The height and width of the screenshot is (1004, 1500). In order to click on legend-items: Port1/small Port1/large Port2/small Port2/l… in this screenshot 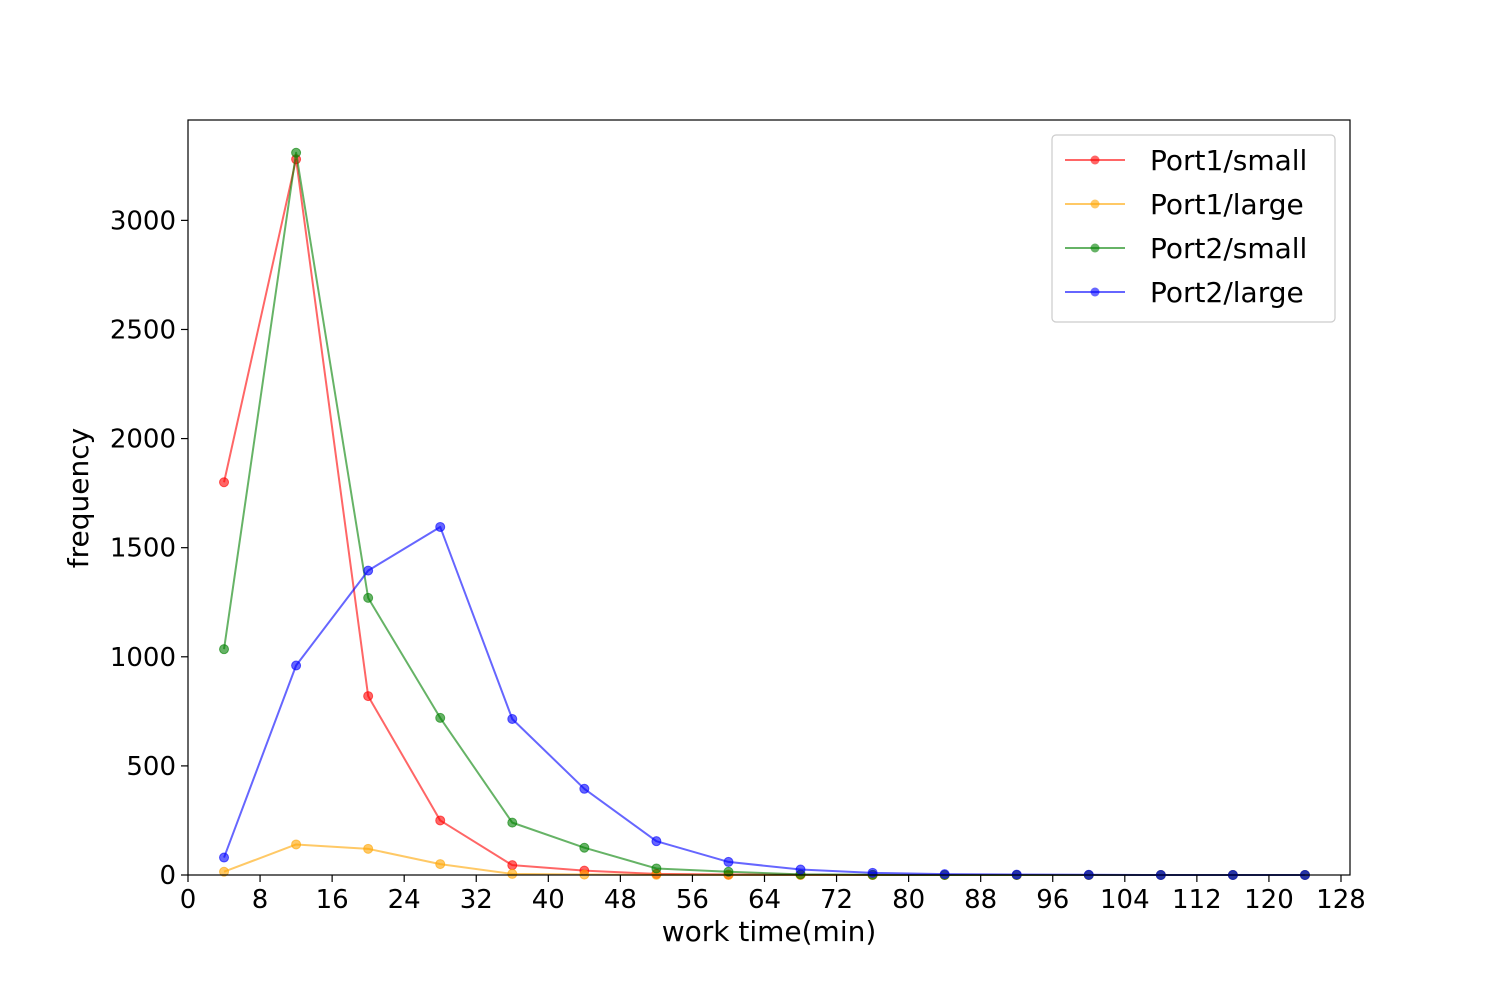, I will do `click(1186, 226)`.